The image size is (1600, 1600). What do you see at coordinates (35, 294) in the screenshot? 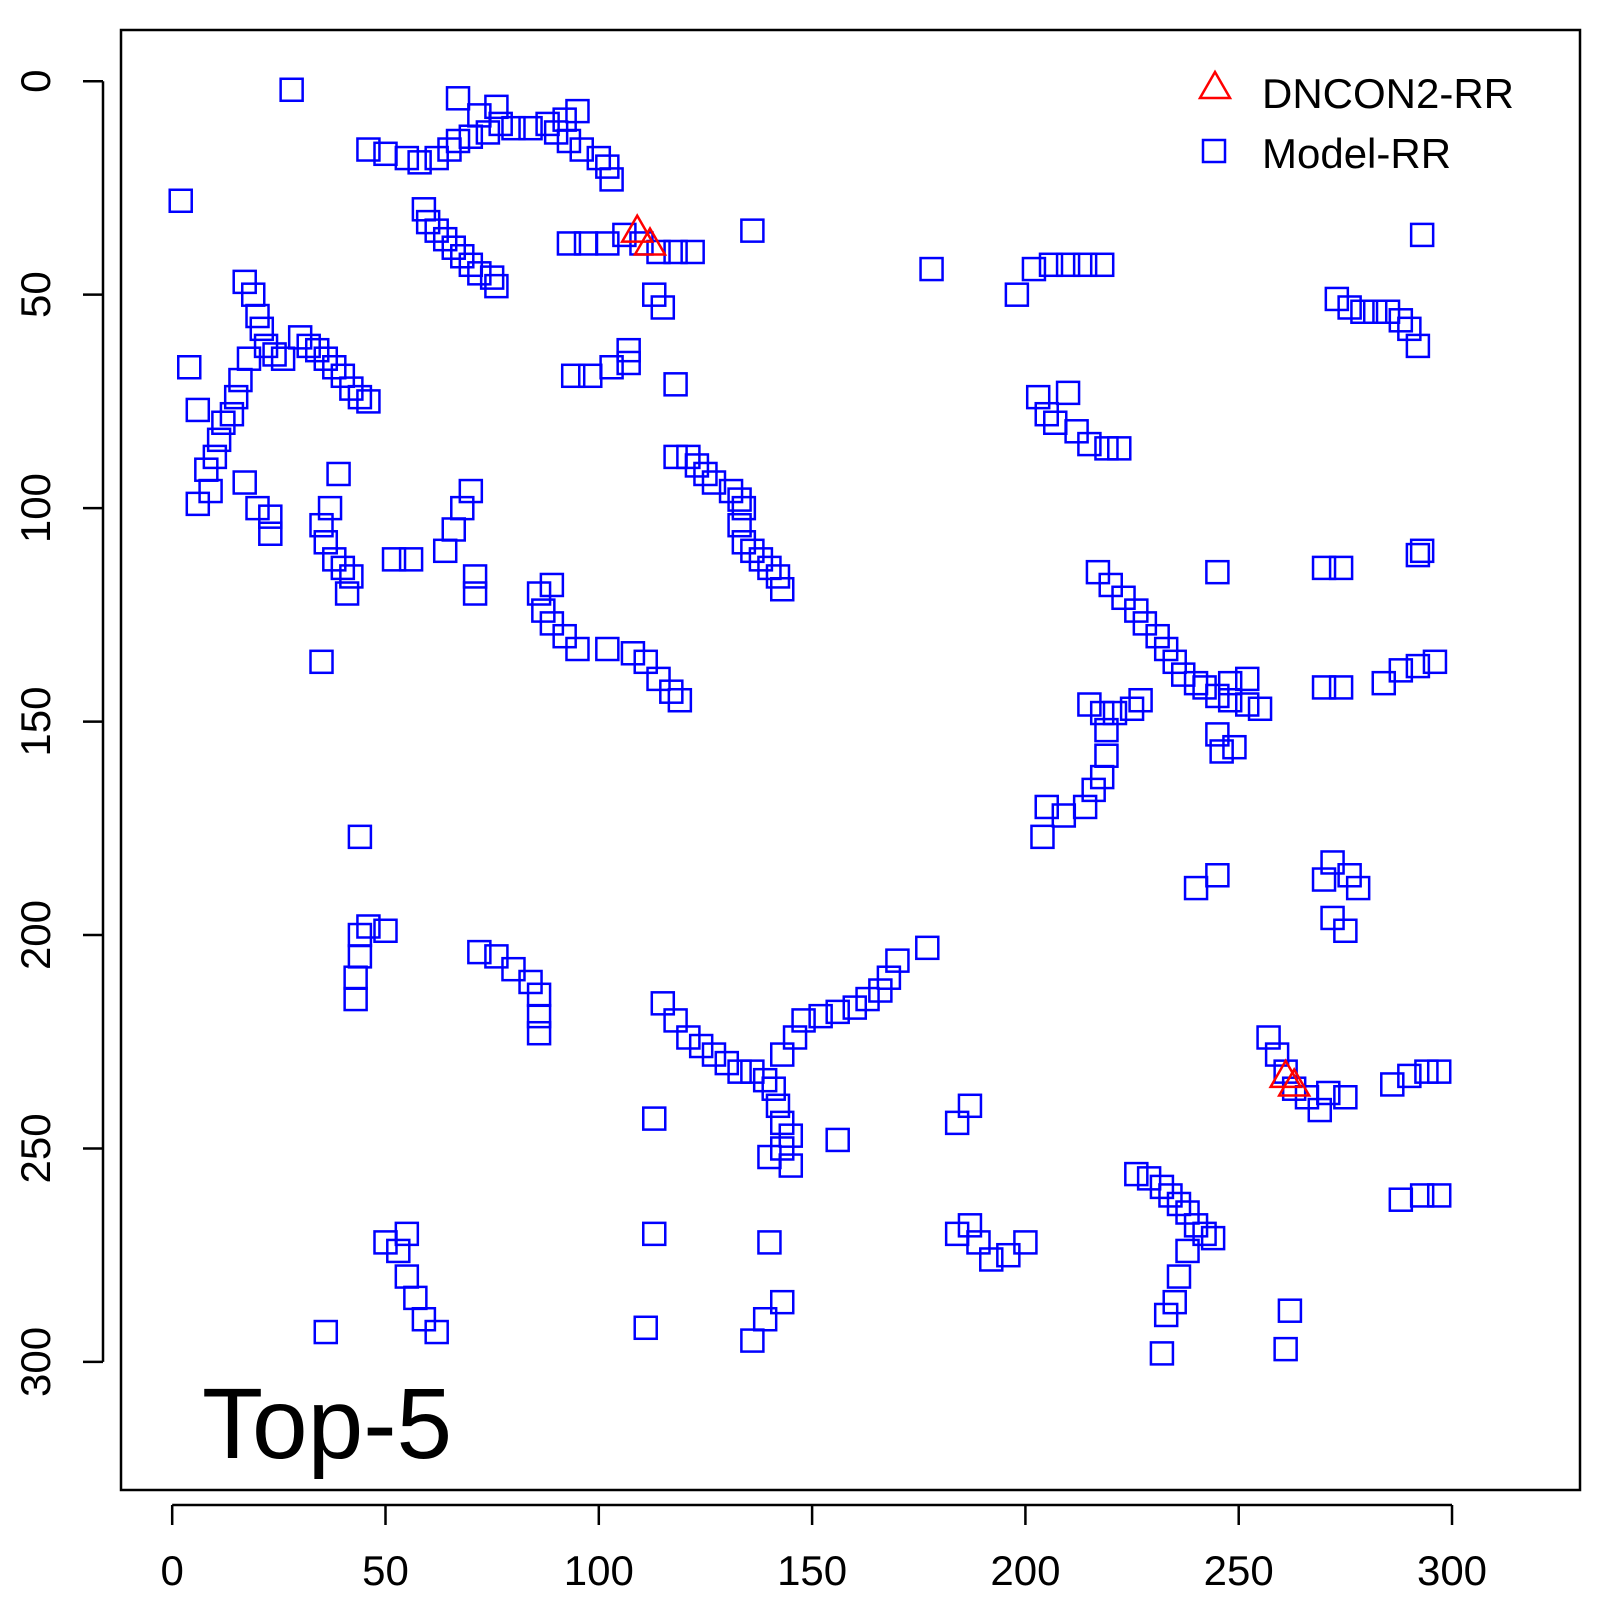
I see `y-tick-label: 50` at bounding box center [35, 294].